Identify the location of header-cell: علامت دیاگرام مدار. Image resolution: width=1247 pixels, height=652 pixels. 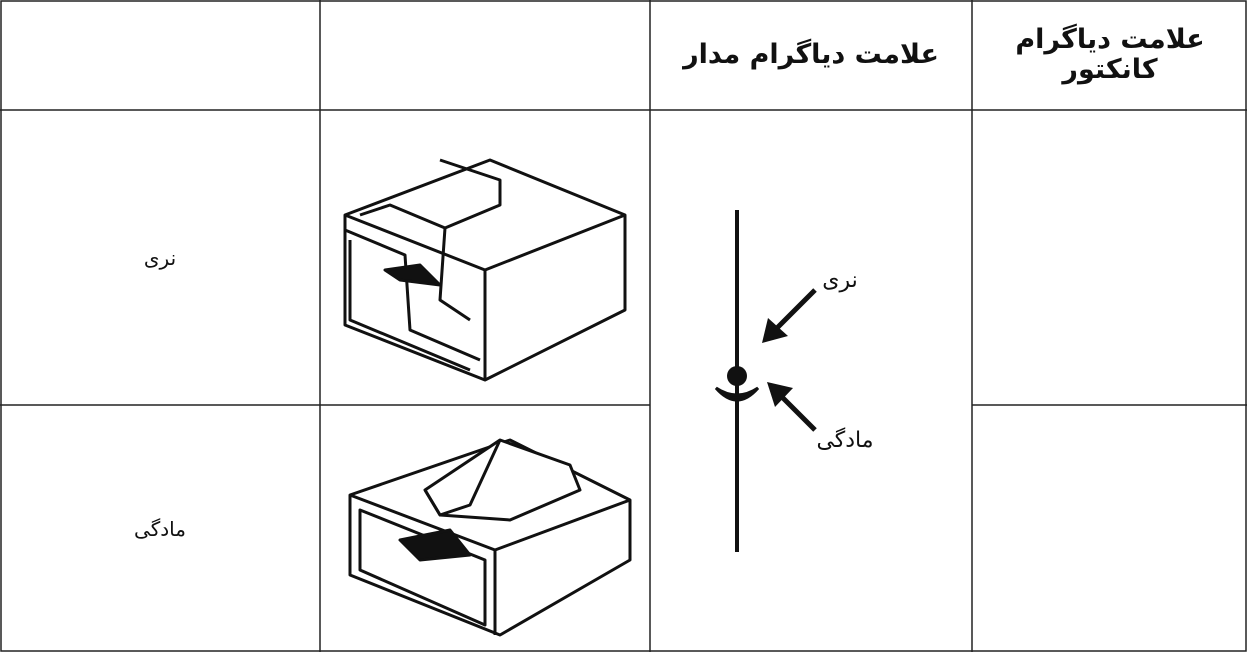
(811, 54).